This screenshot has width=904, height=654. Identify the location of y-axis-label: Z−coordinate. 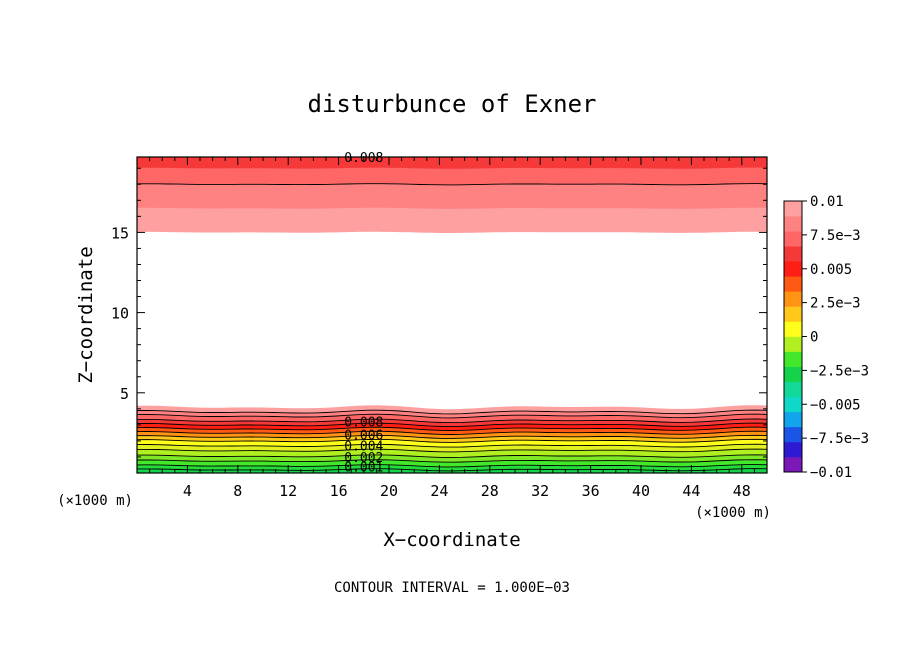
(86, 314).